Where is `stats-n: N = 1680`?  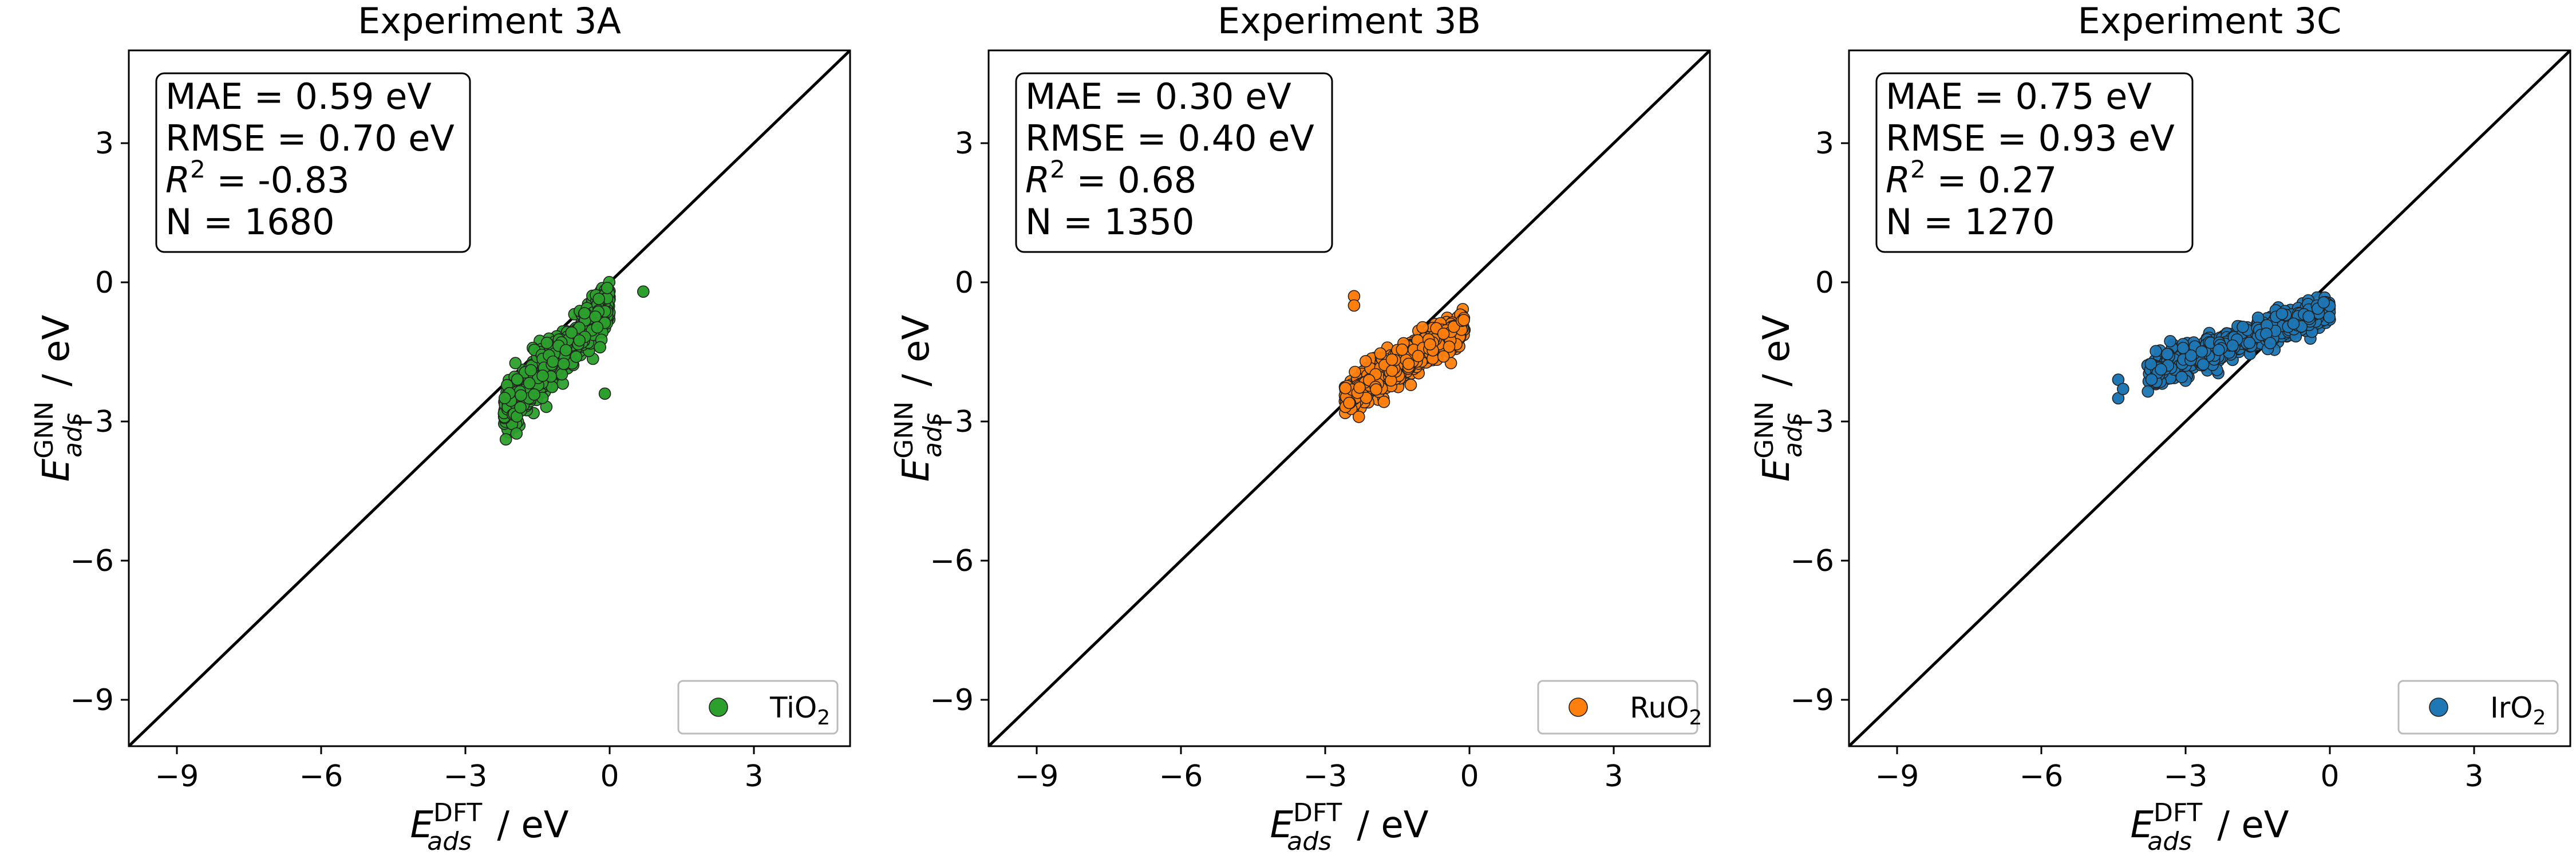
stats-n: N = 1680 is located at coordinates (250, 222).